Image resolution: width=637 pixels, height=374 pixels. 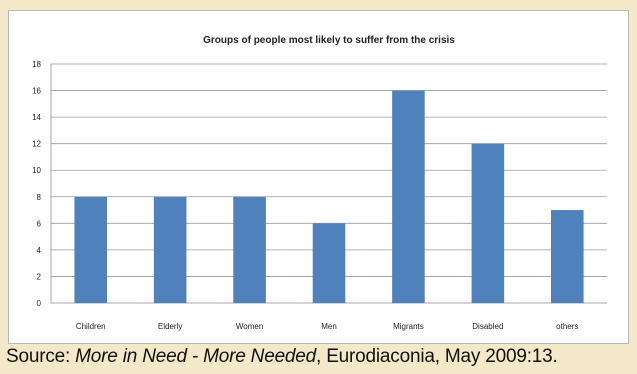 What do you see at coordinates (39, 276) in the screenshot?
I see `y-tick-label: 2` at bounding box center [39, 276].